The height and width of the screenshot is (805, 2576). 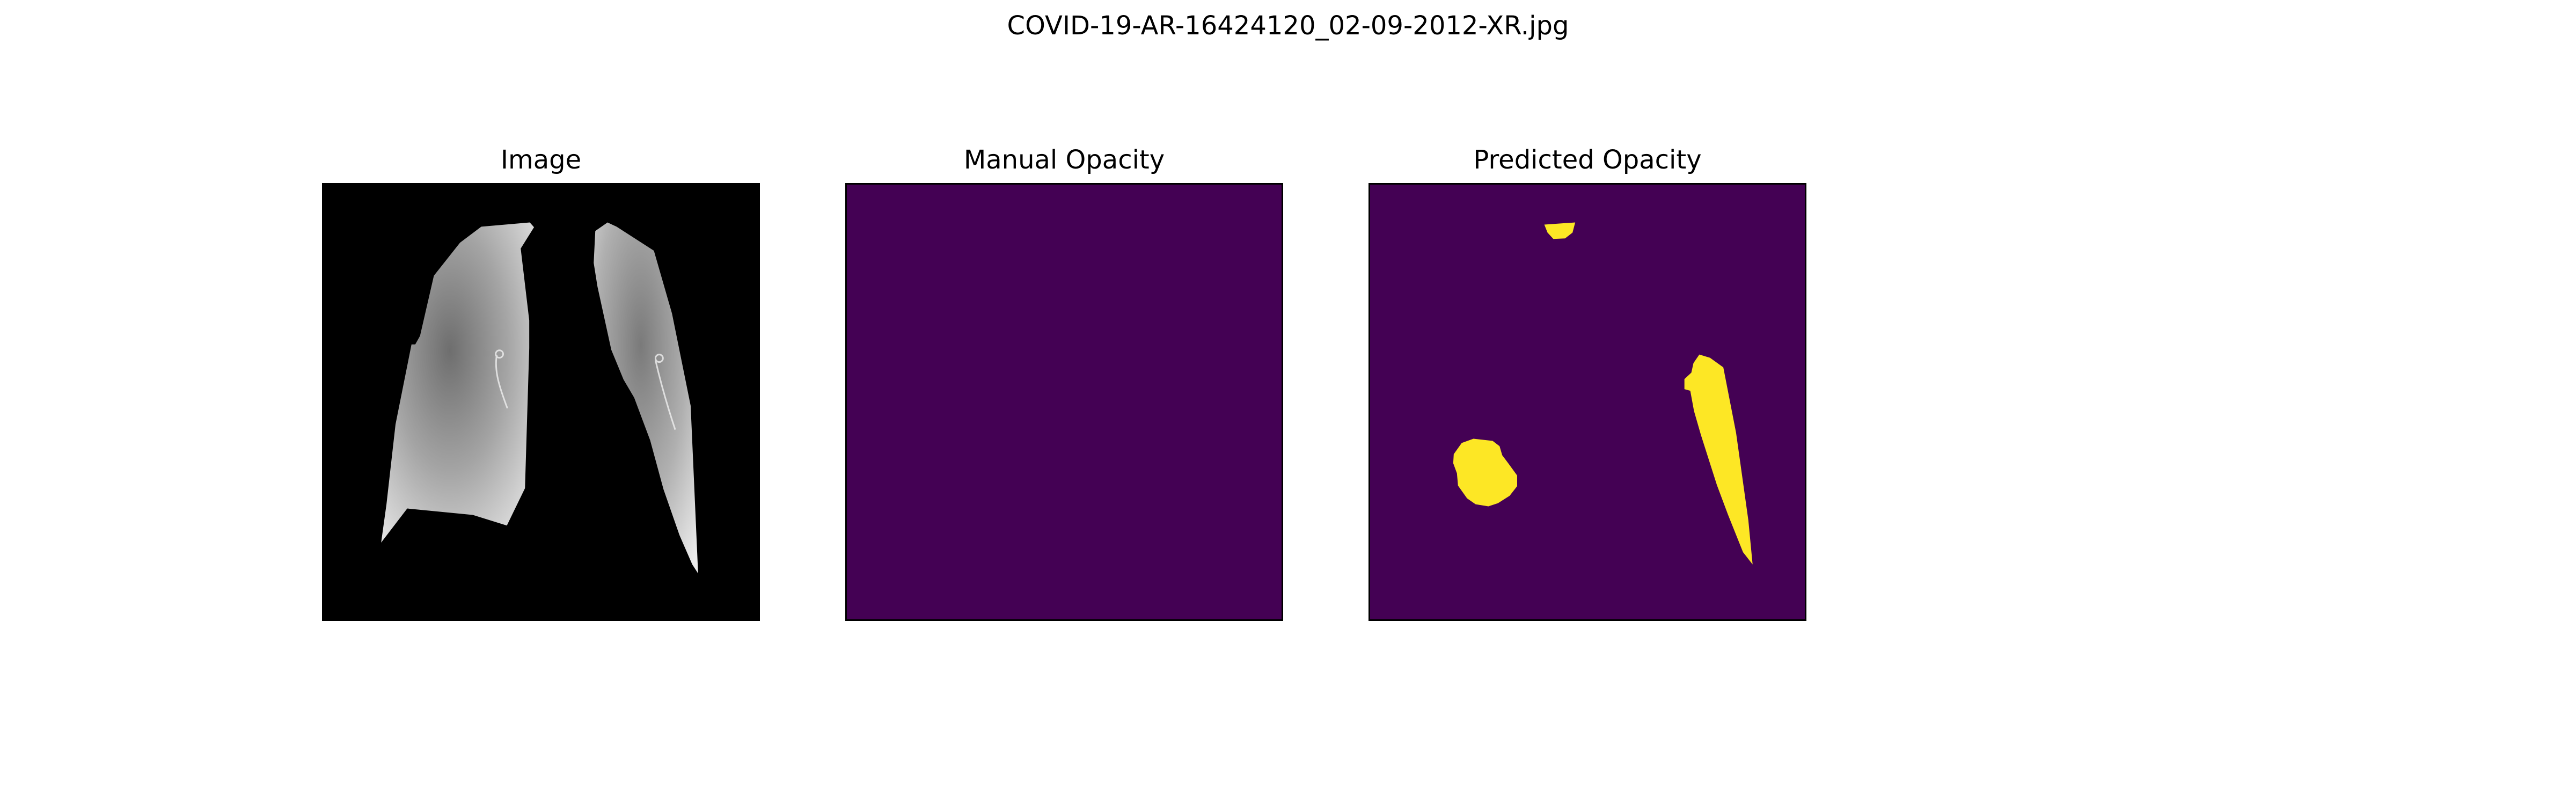 I want to click on manual-opacity-mask, so click(x=1064, y=402).